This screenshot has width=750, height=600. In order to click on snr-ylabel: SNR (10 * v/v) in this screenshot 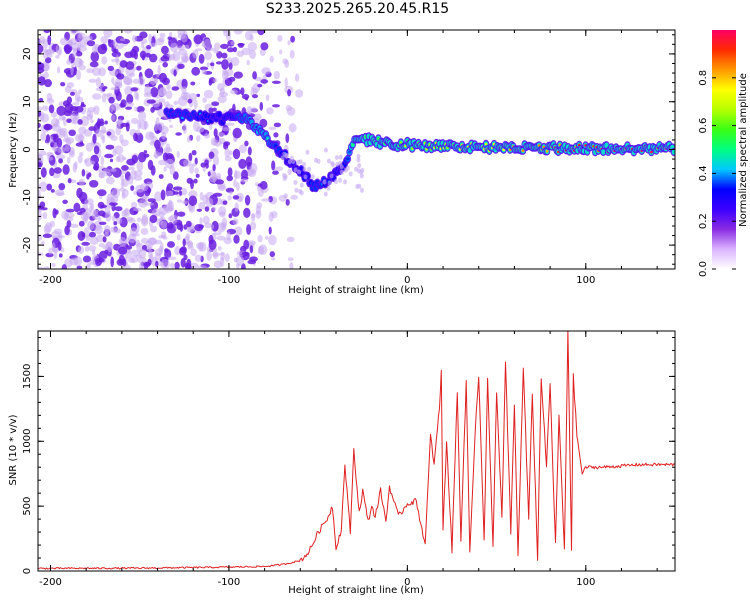, I will do `click(13, 449)`.